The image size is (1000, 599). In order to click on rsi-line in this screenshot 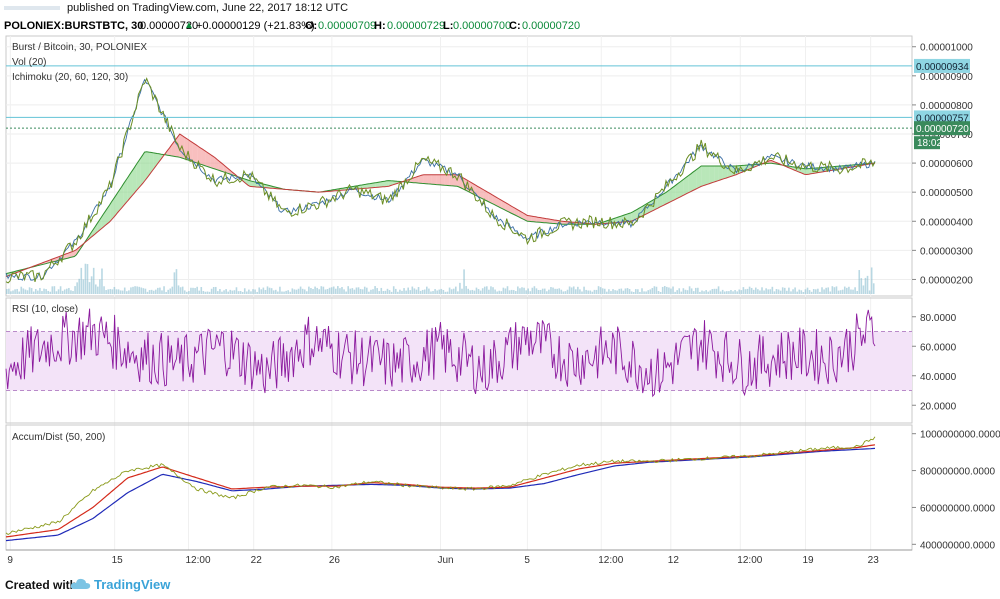, I will do `click(440, 353)`.